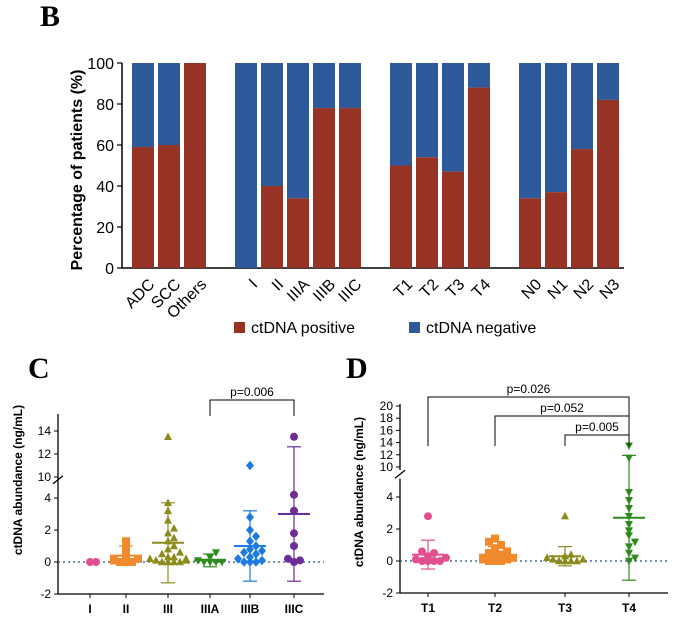  Describe the element at coordinates (18, 480) in the screenshot. I see `y-axis-title-c: ctDNA abundance (ng/mL)` at that location.